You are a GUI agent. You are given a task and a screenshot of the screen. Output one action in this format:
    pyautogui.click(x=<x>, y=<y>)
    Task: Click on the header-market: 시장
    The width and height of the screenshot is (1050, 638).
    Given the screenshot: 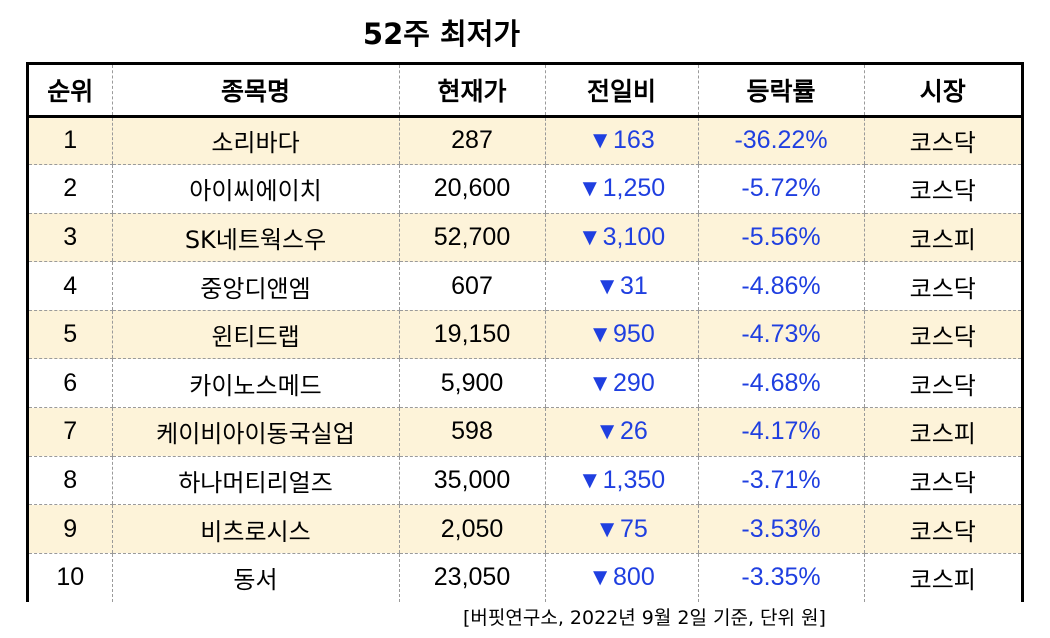 What is the action you would take?
    pyautogui.click(x=942, y=91)
    